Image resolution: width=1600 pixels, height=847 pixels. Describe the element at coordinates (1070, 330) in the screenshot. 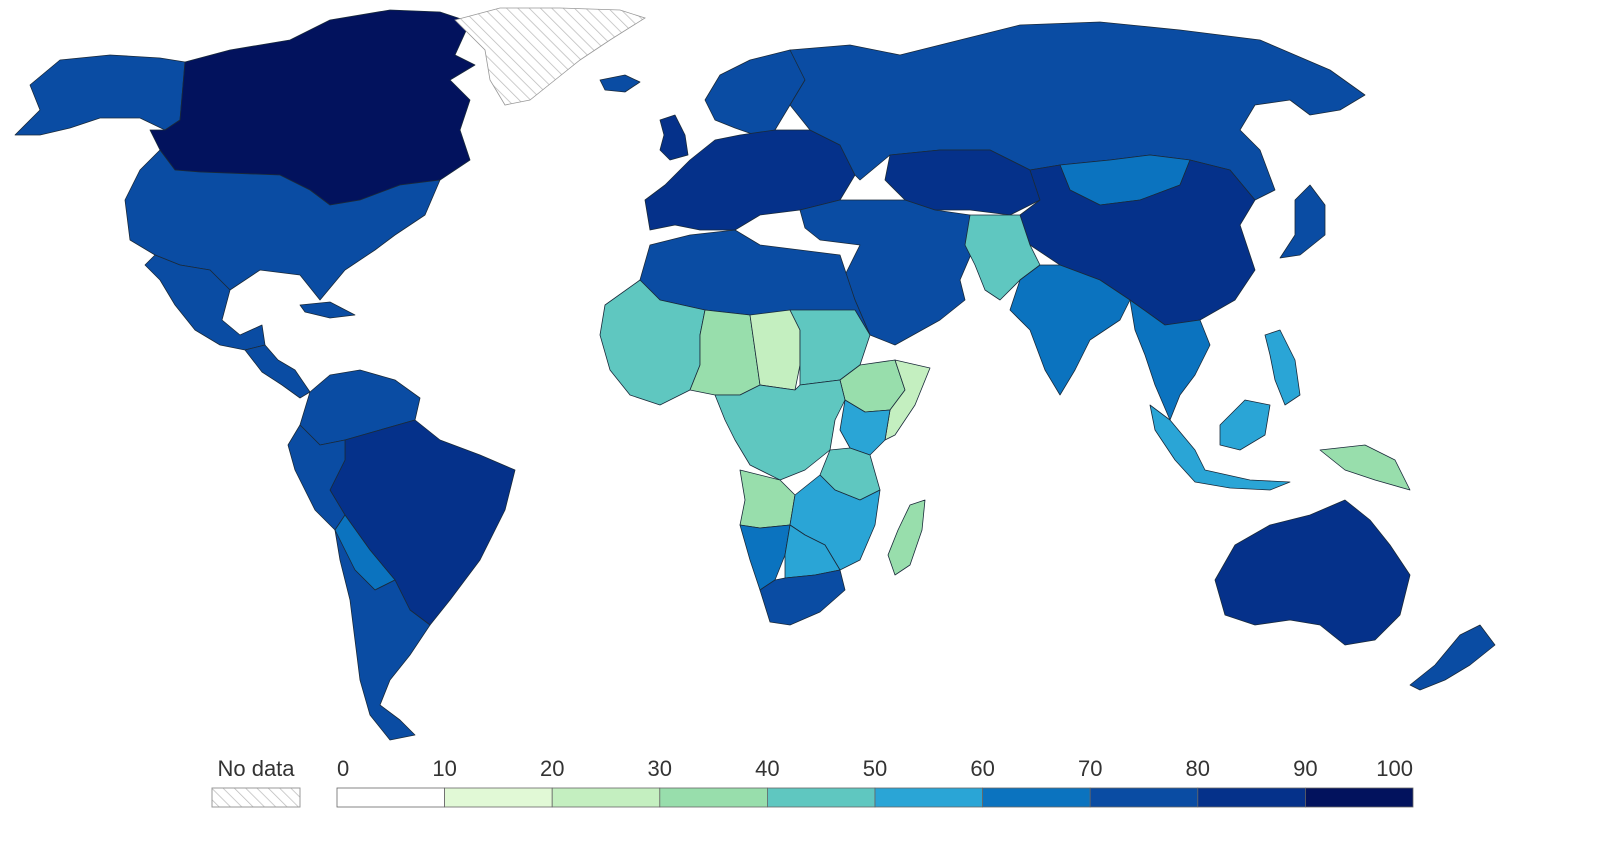

I see `region-india` at that location.